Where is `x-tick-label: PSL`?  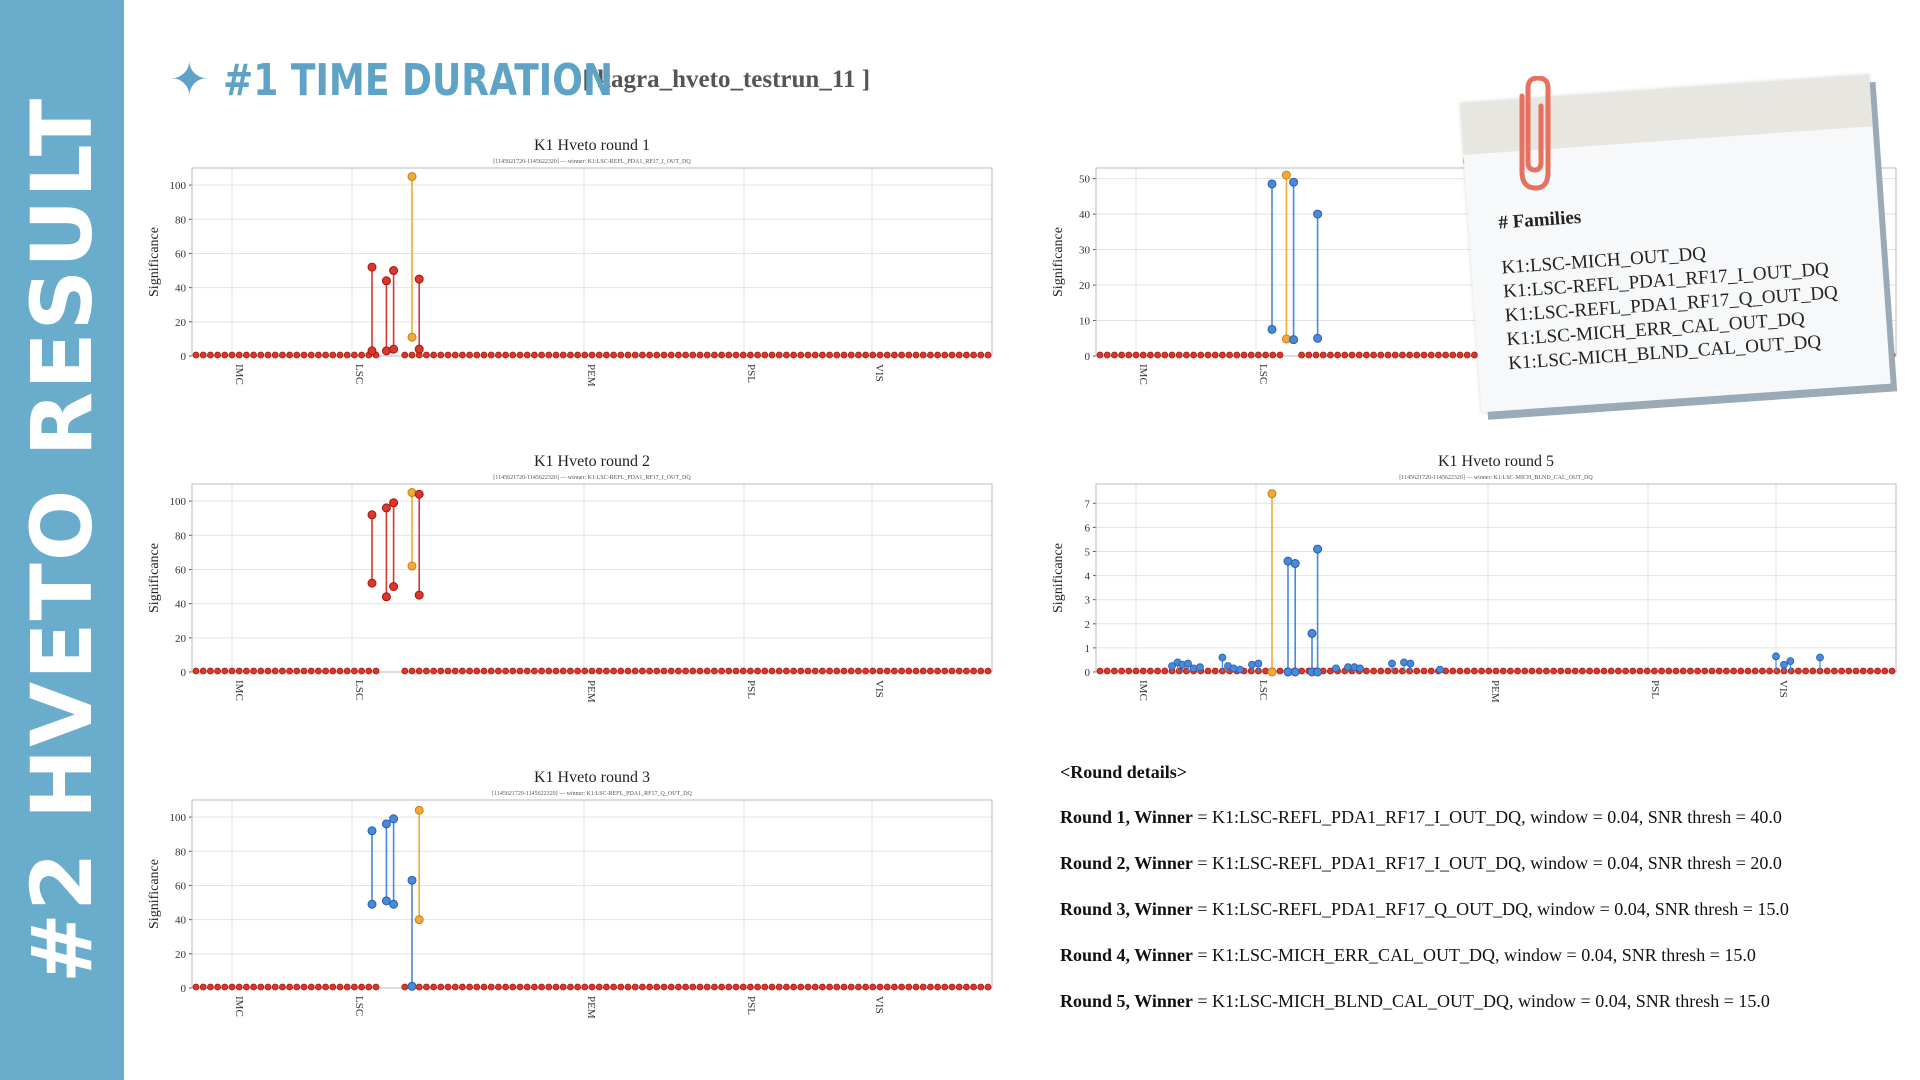 x-tick-label: PSL is located at coordinates (1655, 689).